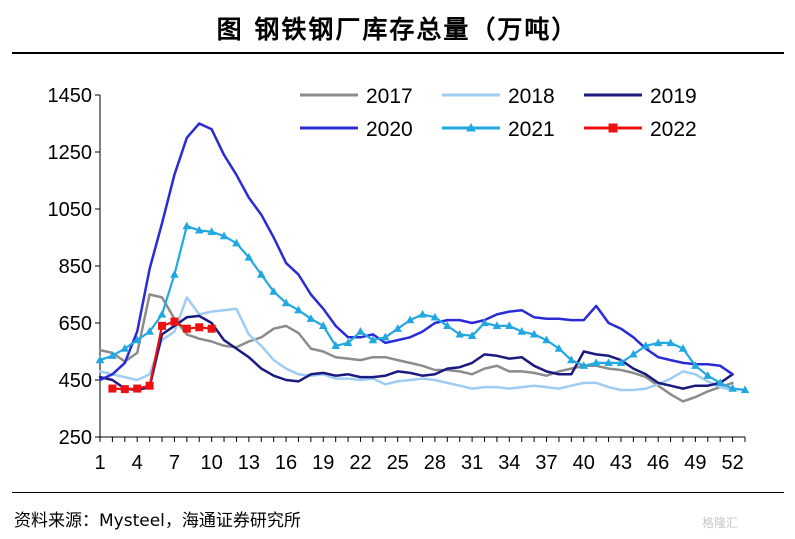  Describe the element at coordinates (174, 463) in the screenshot. I see `x-tick-label: 7` at that location.